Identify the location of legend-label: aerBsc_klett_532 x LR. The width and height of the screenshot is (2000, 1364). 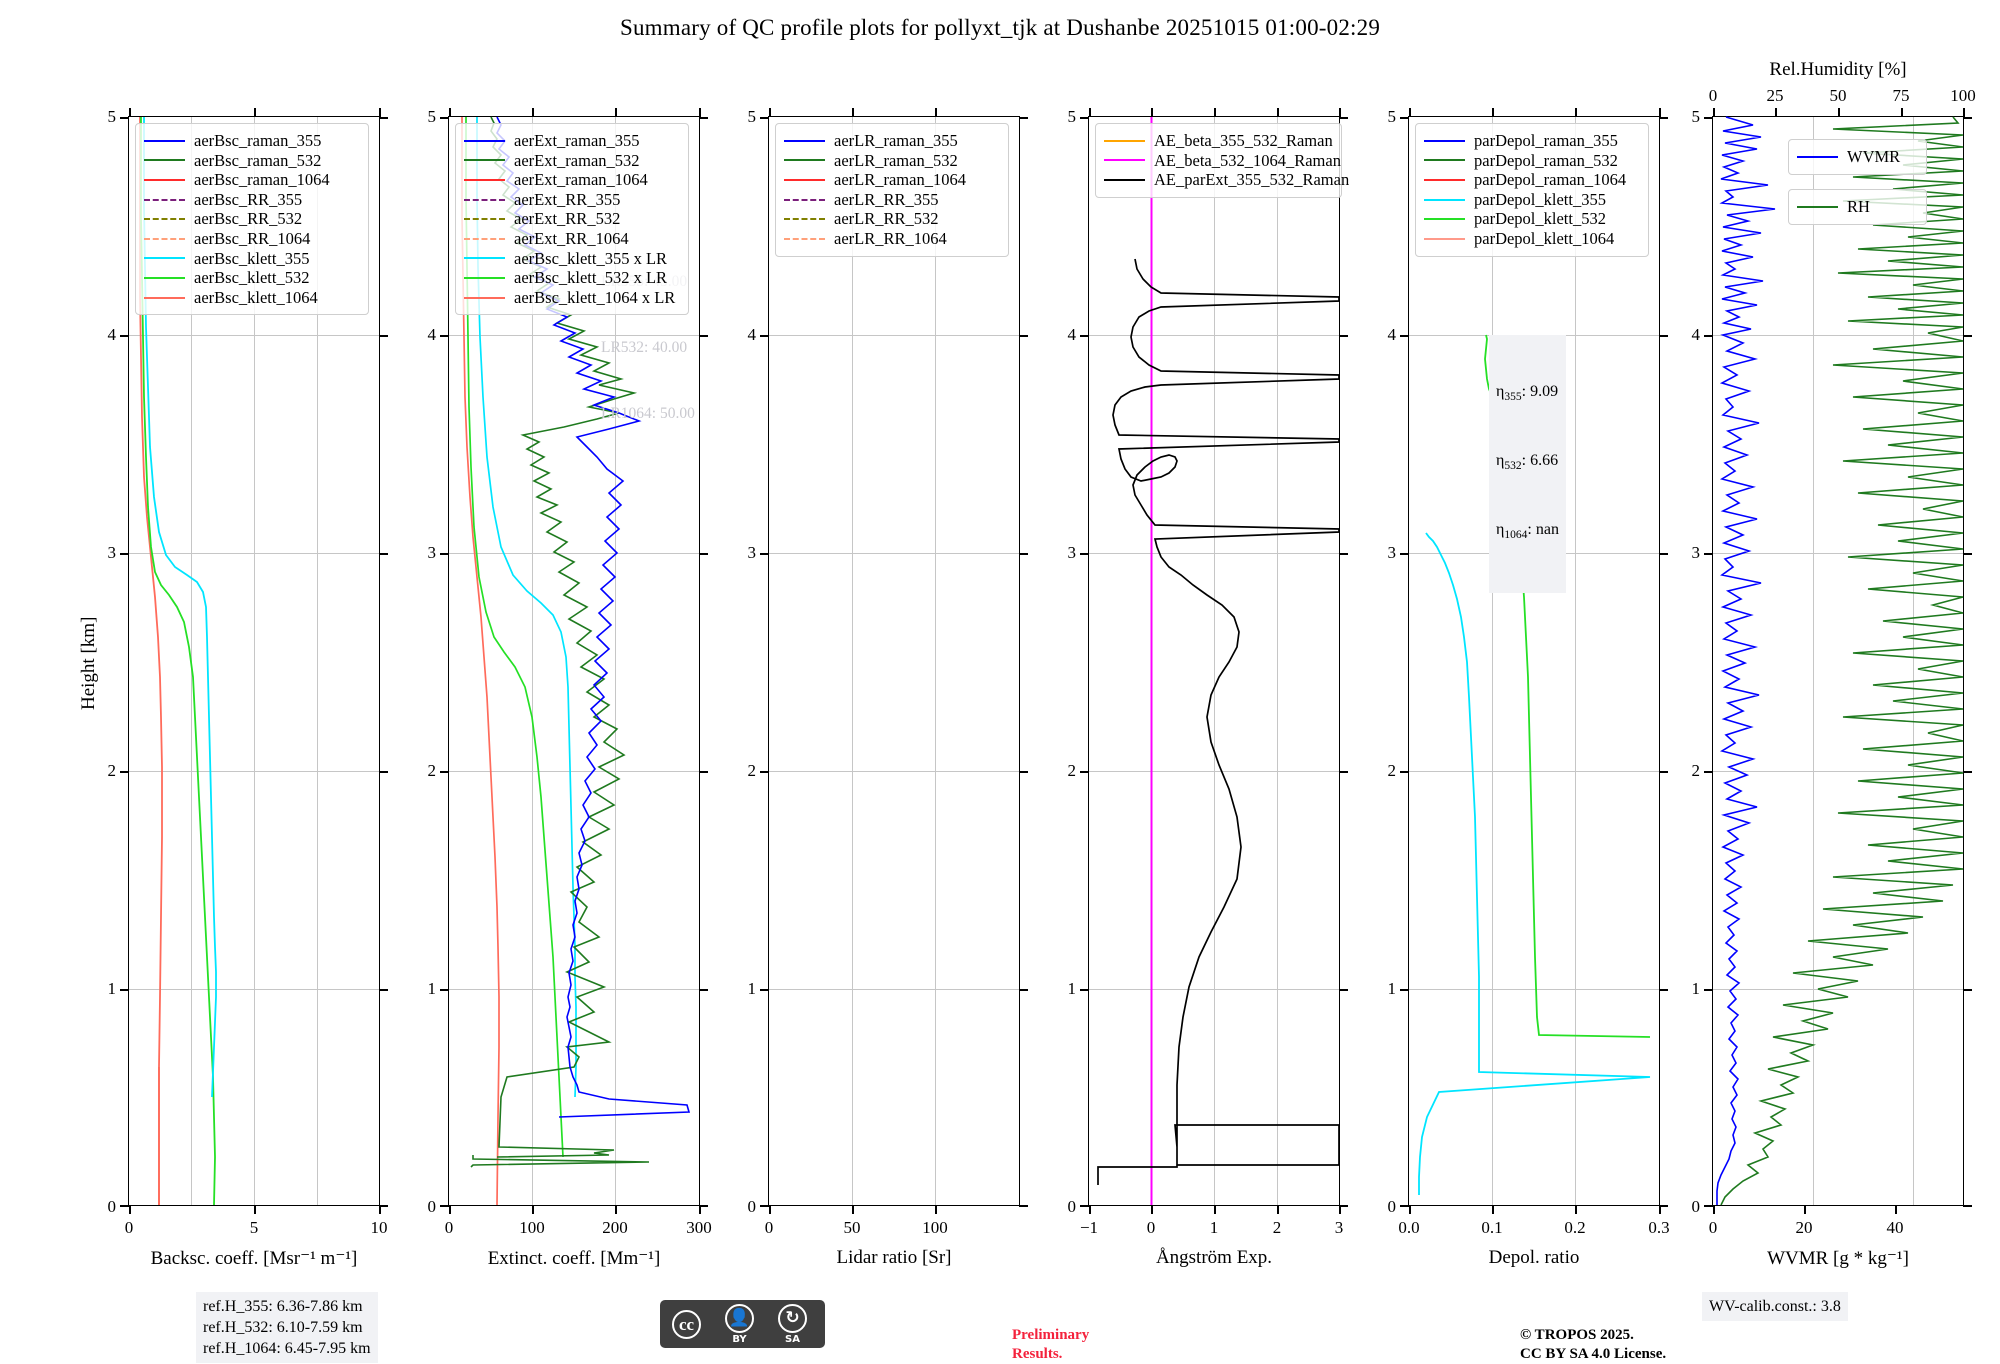
(591, 278).